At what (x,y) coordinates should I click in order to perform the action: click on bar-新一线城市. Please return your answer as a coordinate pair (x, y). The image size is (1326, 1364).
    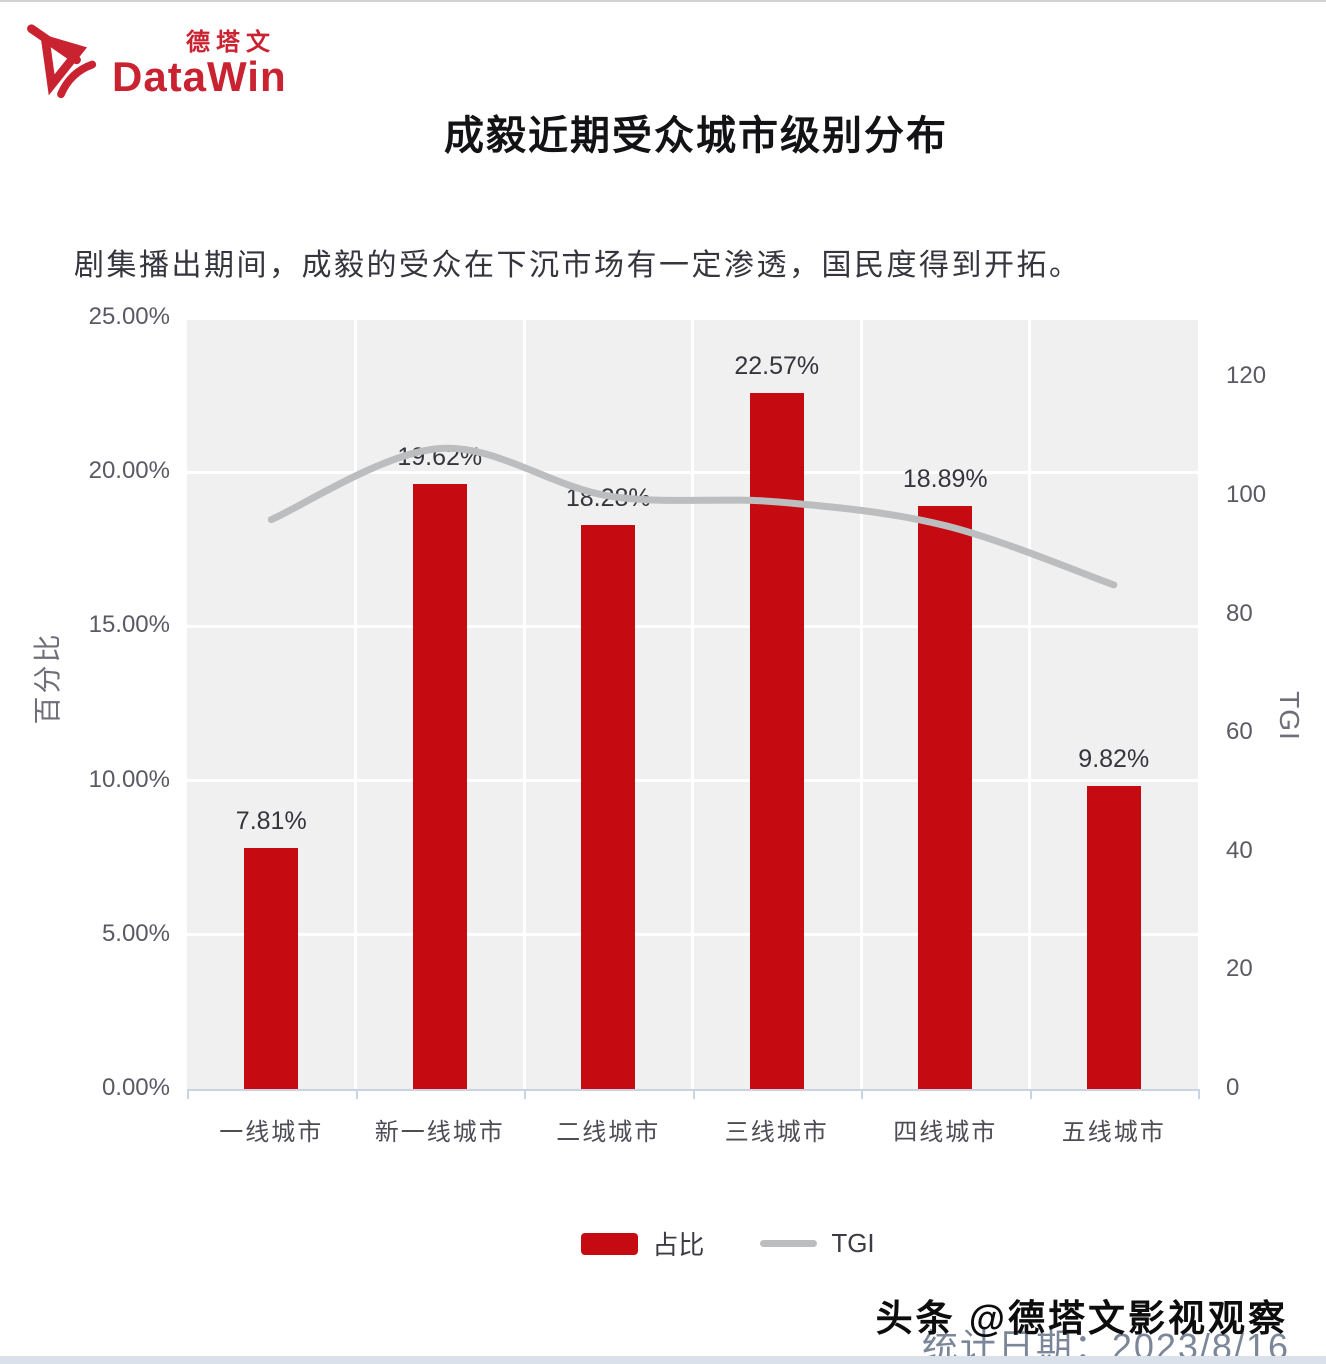
    Looking at the image, I should click on (439, 786).